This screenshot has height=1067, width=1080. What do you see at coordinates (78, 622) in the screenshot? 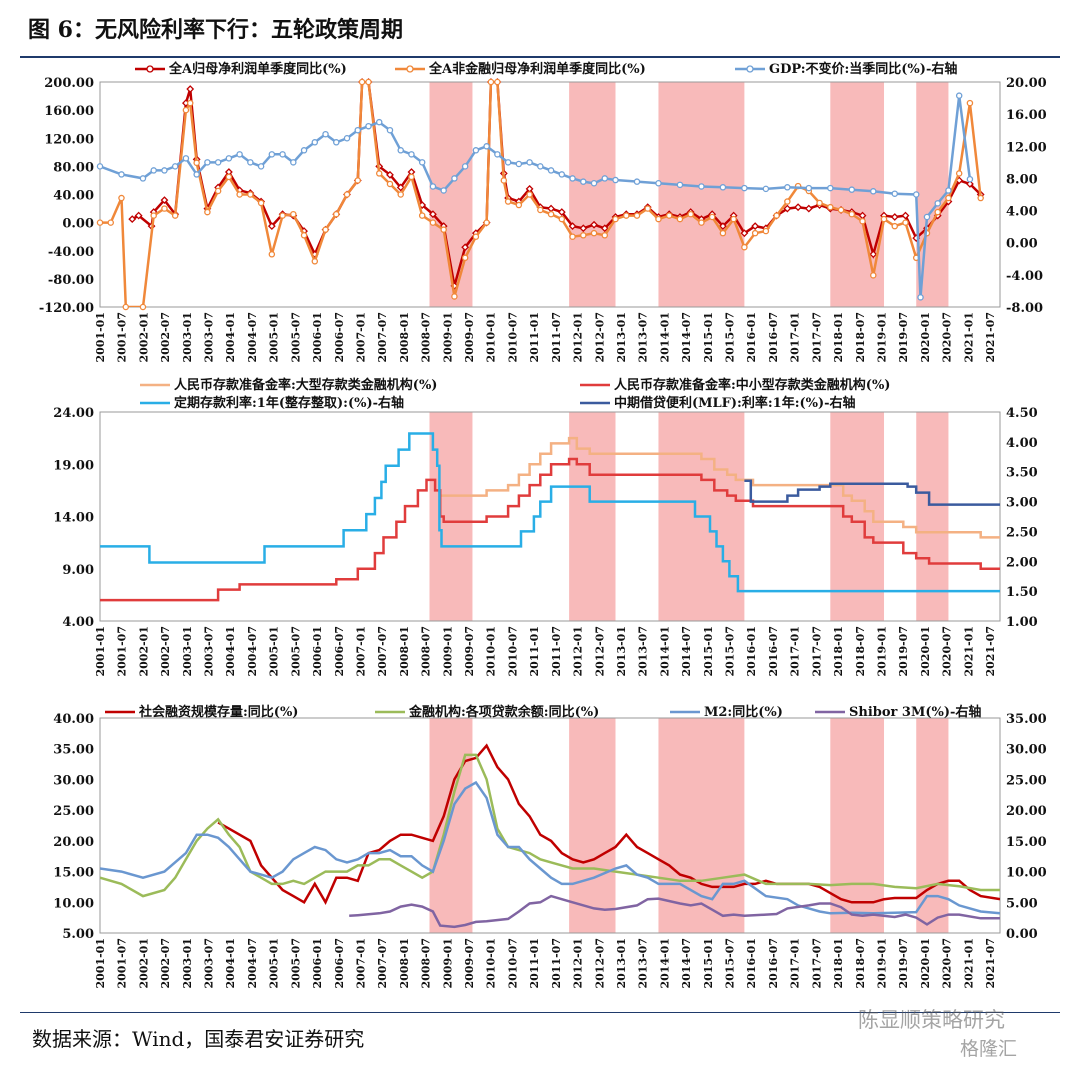
I see `left-tick-label: 4.00` at bounding box center [78, 622].